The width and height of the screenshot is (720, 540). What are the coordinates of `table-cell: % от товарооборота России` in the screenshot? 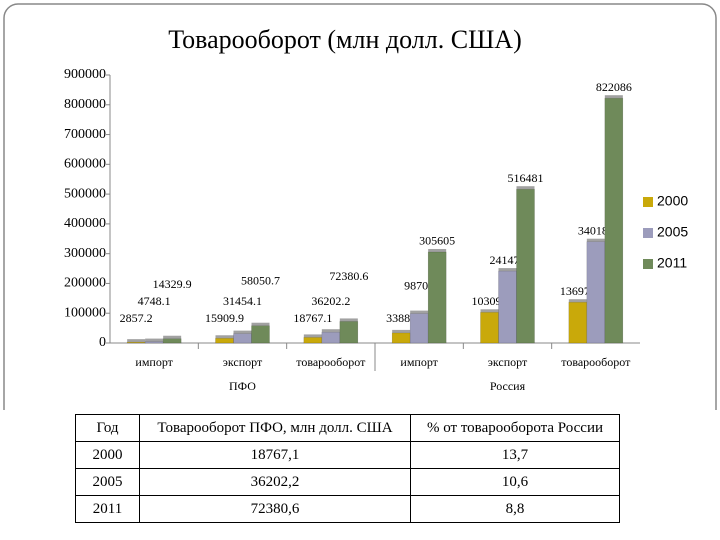 It's located at (515, 428).